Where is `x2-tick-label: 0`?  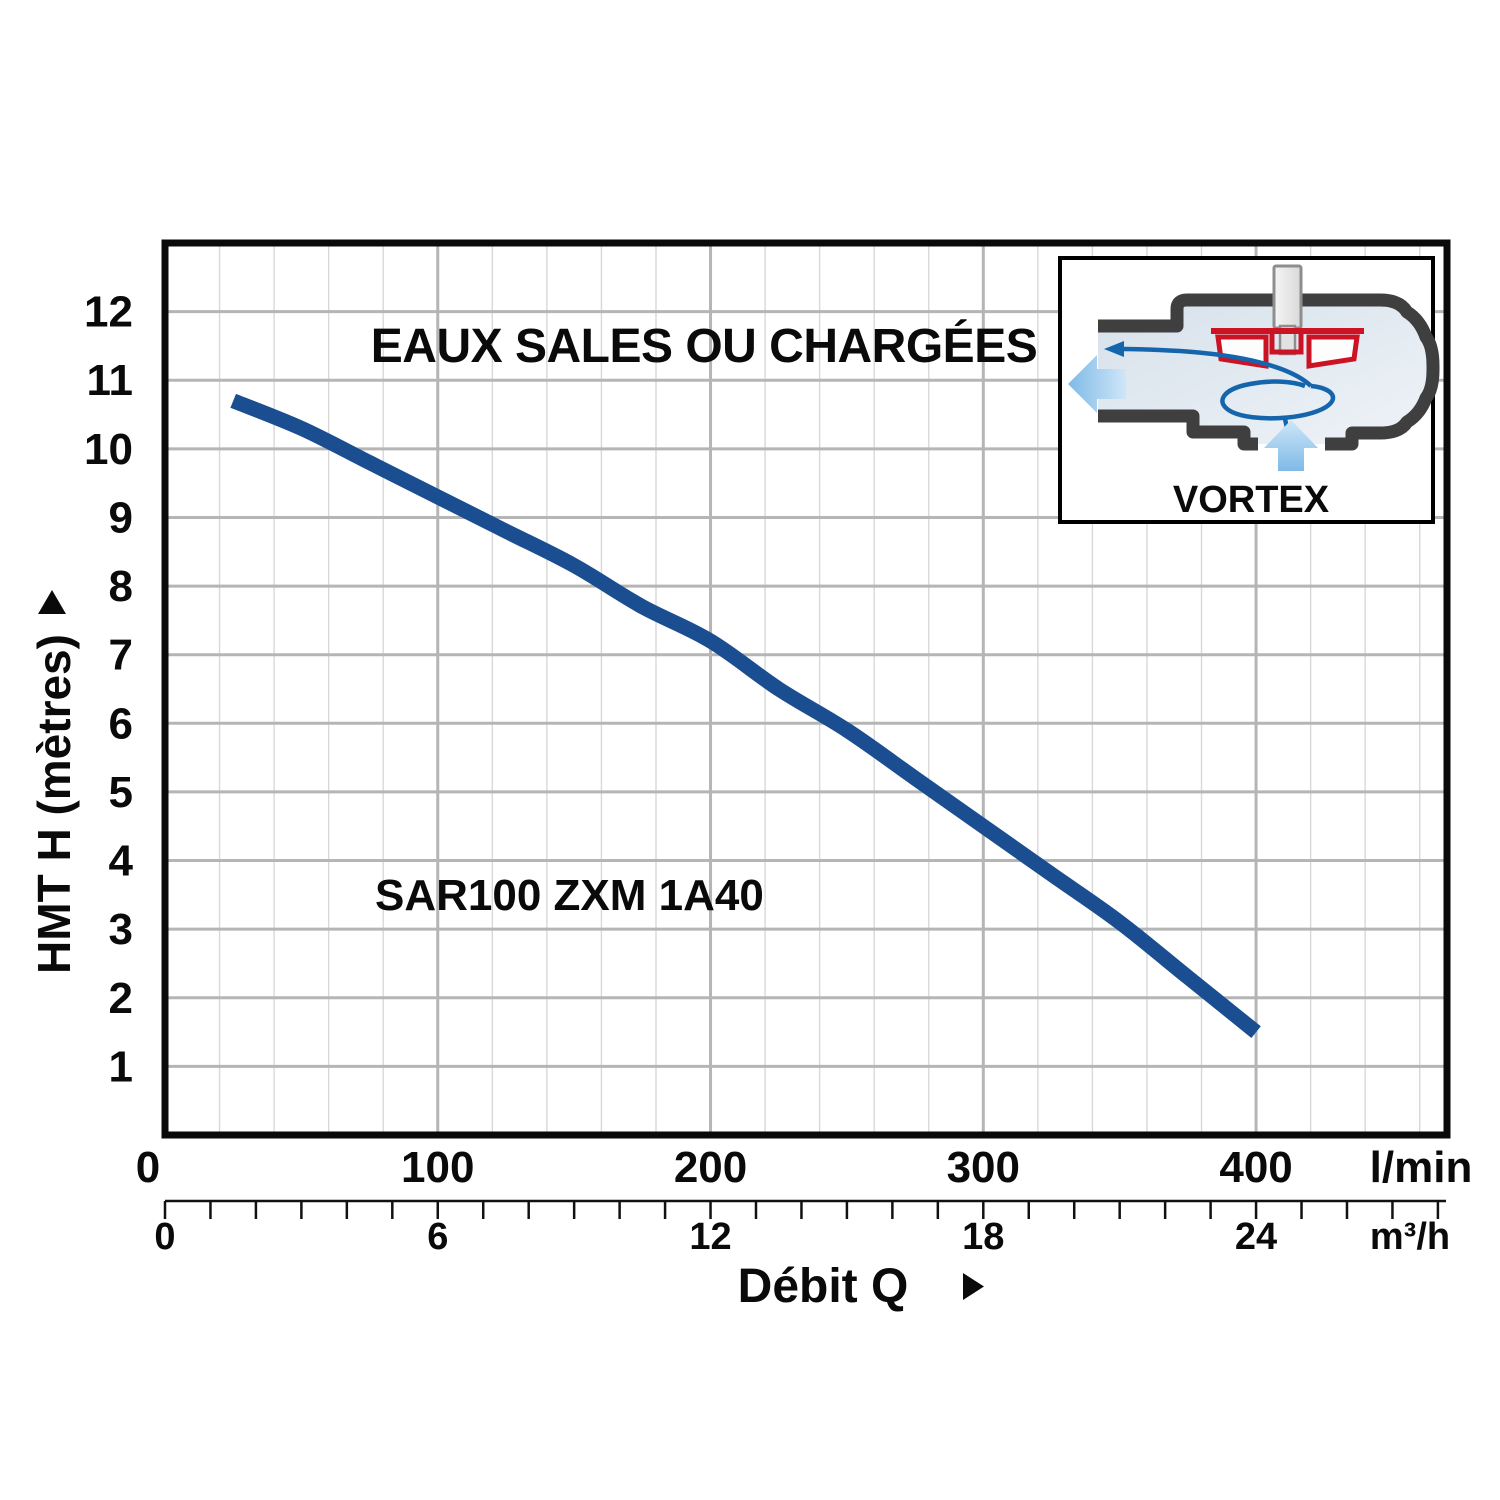
x2-tick-label: 0 is located at coordinates (164, 1237).